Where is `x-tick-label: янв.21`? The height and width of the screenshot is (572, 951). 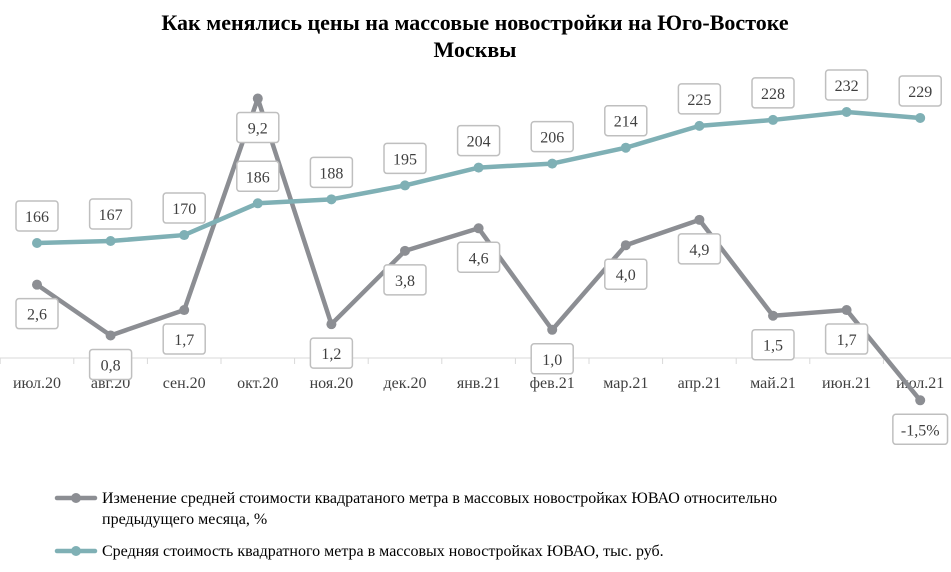 x-tick-label: янв.21 is located at coordinates (478, 383).